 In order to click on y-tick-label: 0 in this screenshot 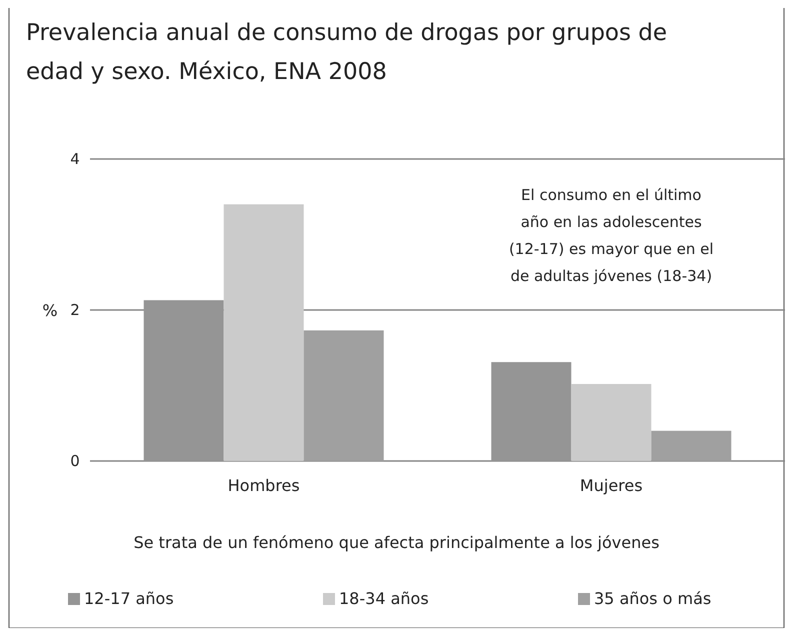, I will do `click(75, 461)`.